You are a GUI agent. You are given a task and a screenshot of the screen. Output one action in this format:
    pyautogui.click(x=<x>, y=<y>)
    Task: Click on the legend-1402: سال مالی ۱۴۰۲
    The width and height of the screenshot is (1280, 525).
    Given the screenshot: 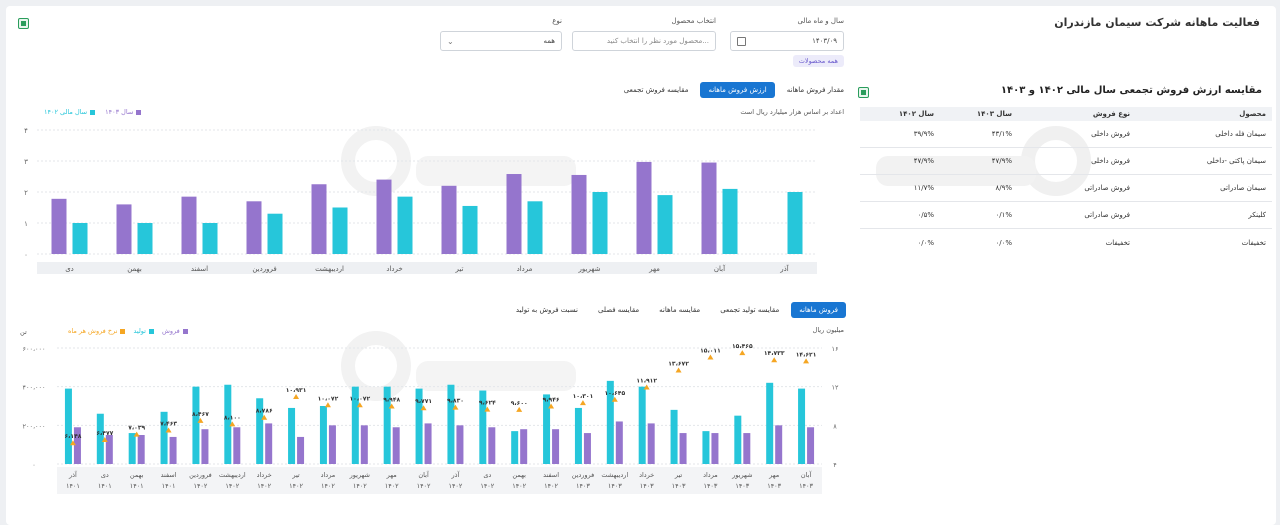 What is the action you would take?
    pyautogui.click(x=70, y=112)
    